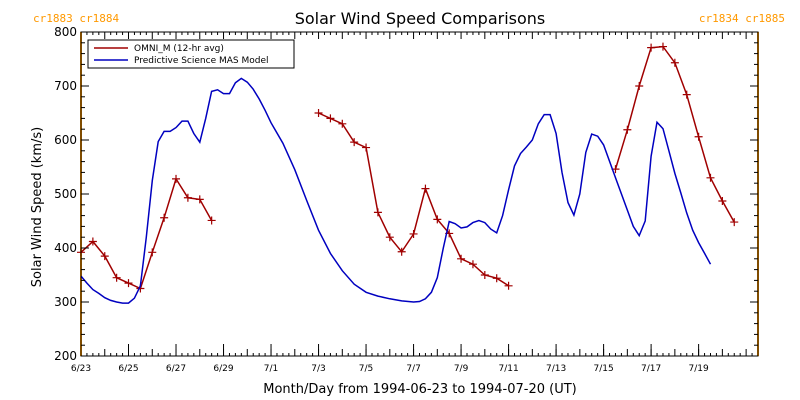  Describe the element at coordinates (37, 207) in the screenshot. I see `y-axis-label: Solar Wind Speed (km/s)` at that location.